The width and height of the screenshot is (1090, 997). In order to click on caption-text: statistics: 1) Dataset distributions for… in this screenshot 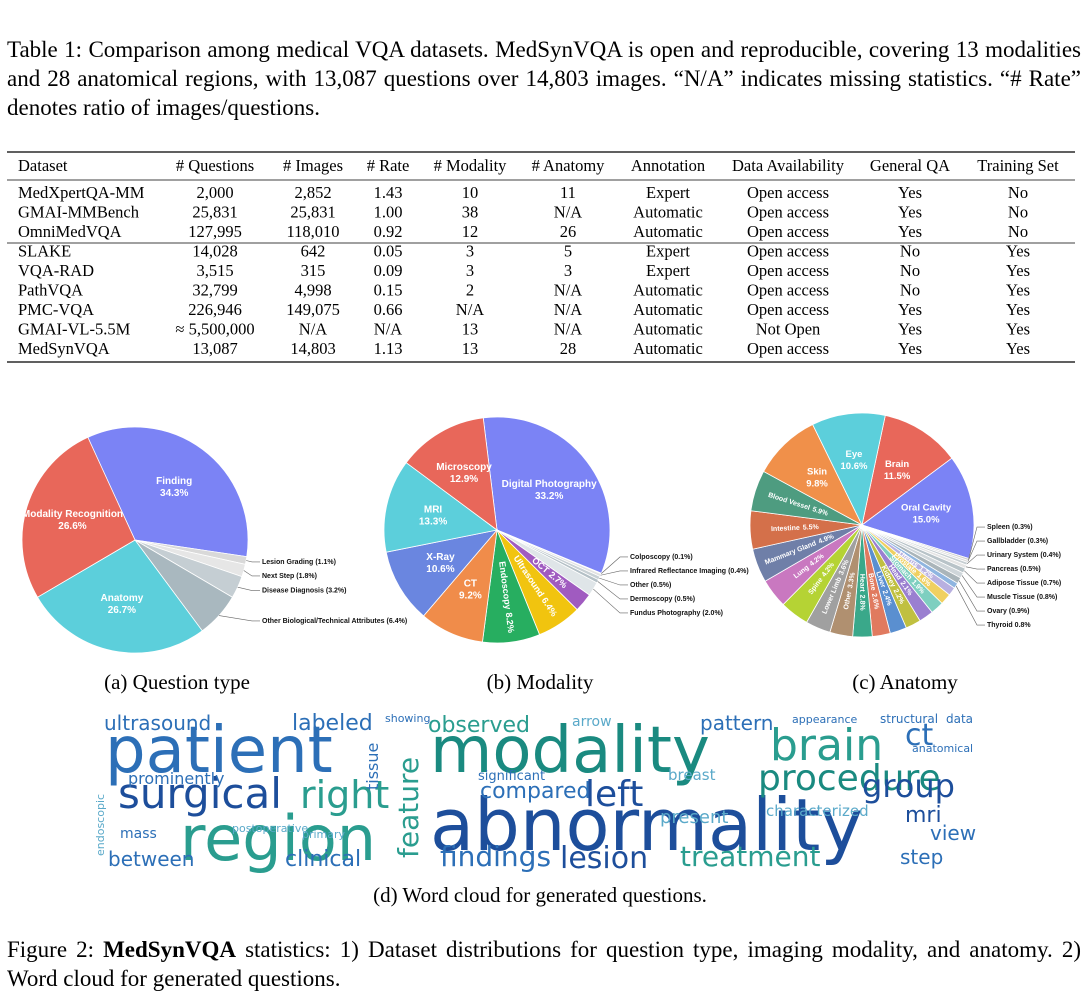, I will do `click(544, 964)`.